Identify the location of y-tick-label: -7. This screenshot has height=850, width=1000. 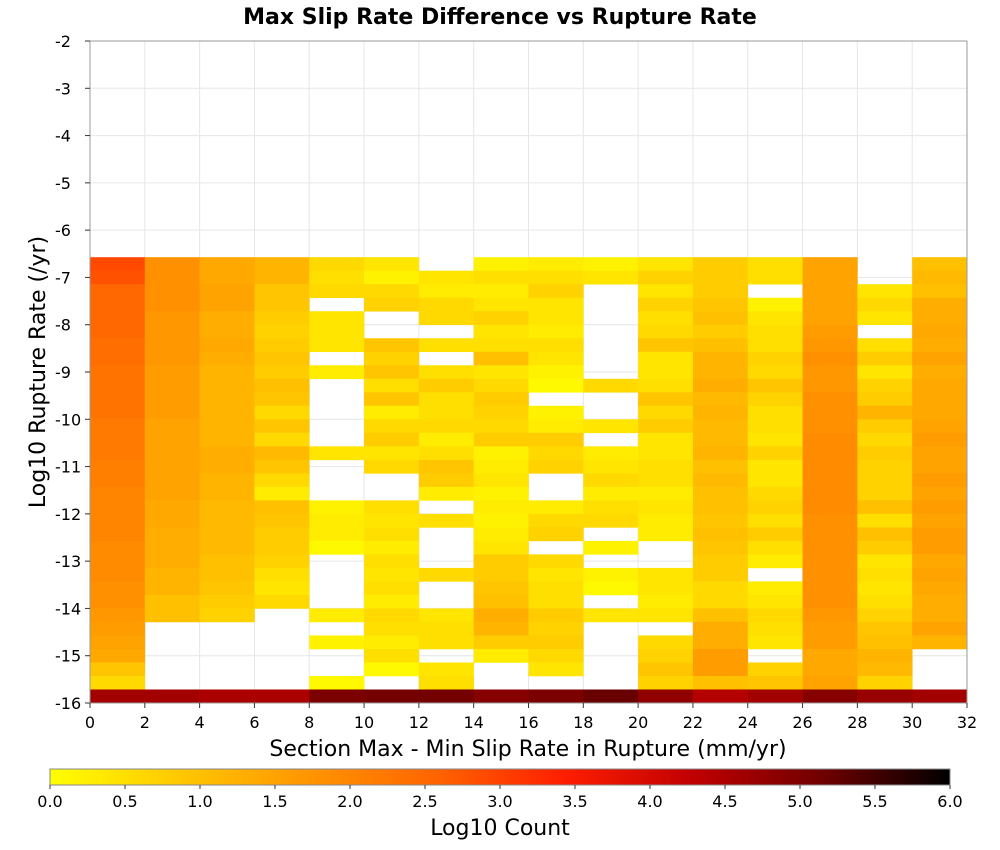
(63, 277).